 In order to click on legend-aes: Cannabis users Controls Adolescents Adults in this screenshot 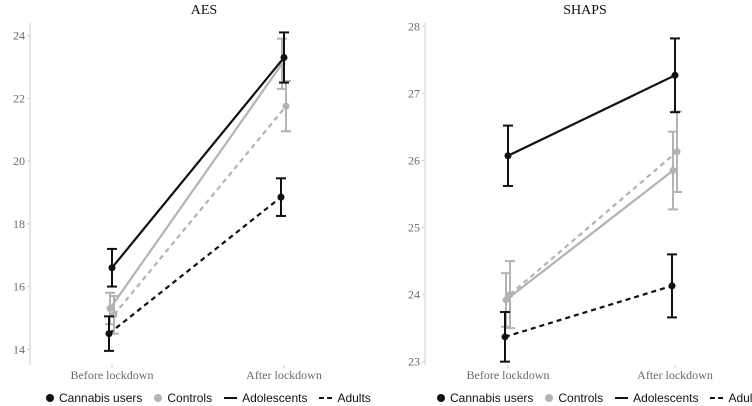, I will do `click(214, 398)`.